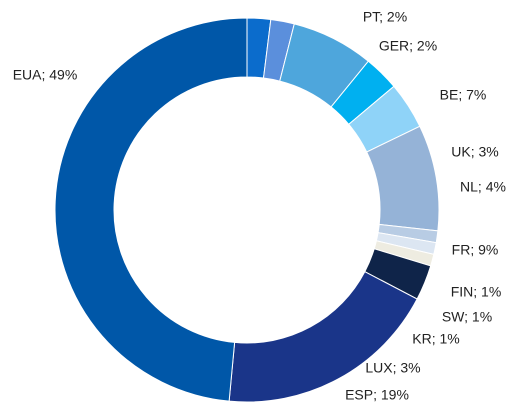 This screenshot has width=510, height=405. I want to click on data-label: GER; 2%, so click(408, 46).